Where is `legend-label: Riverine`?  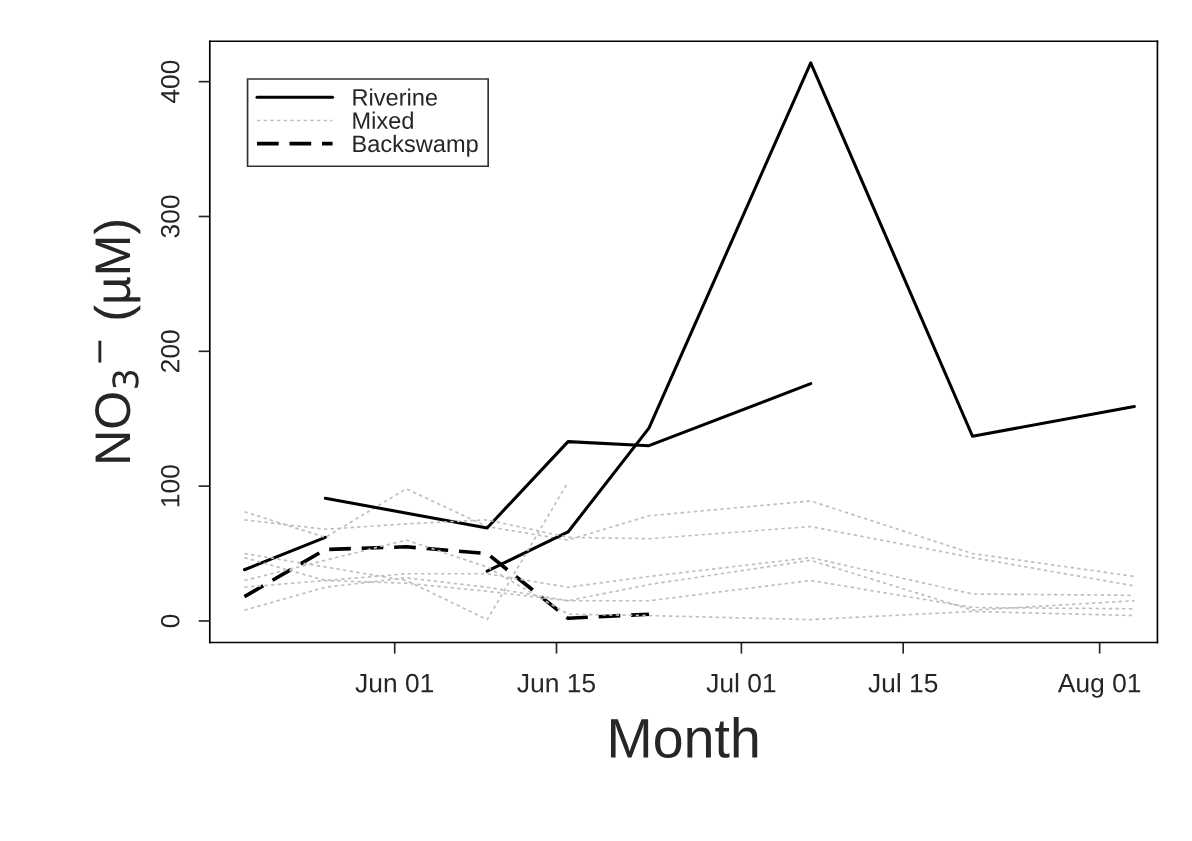 legend-label: Riverine is located at coordinates (395, 97).